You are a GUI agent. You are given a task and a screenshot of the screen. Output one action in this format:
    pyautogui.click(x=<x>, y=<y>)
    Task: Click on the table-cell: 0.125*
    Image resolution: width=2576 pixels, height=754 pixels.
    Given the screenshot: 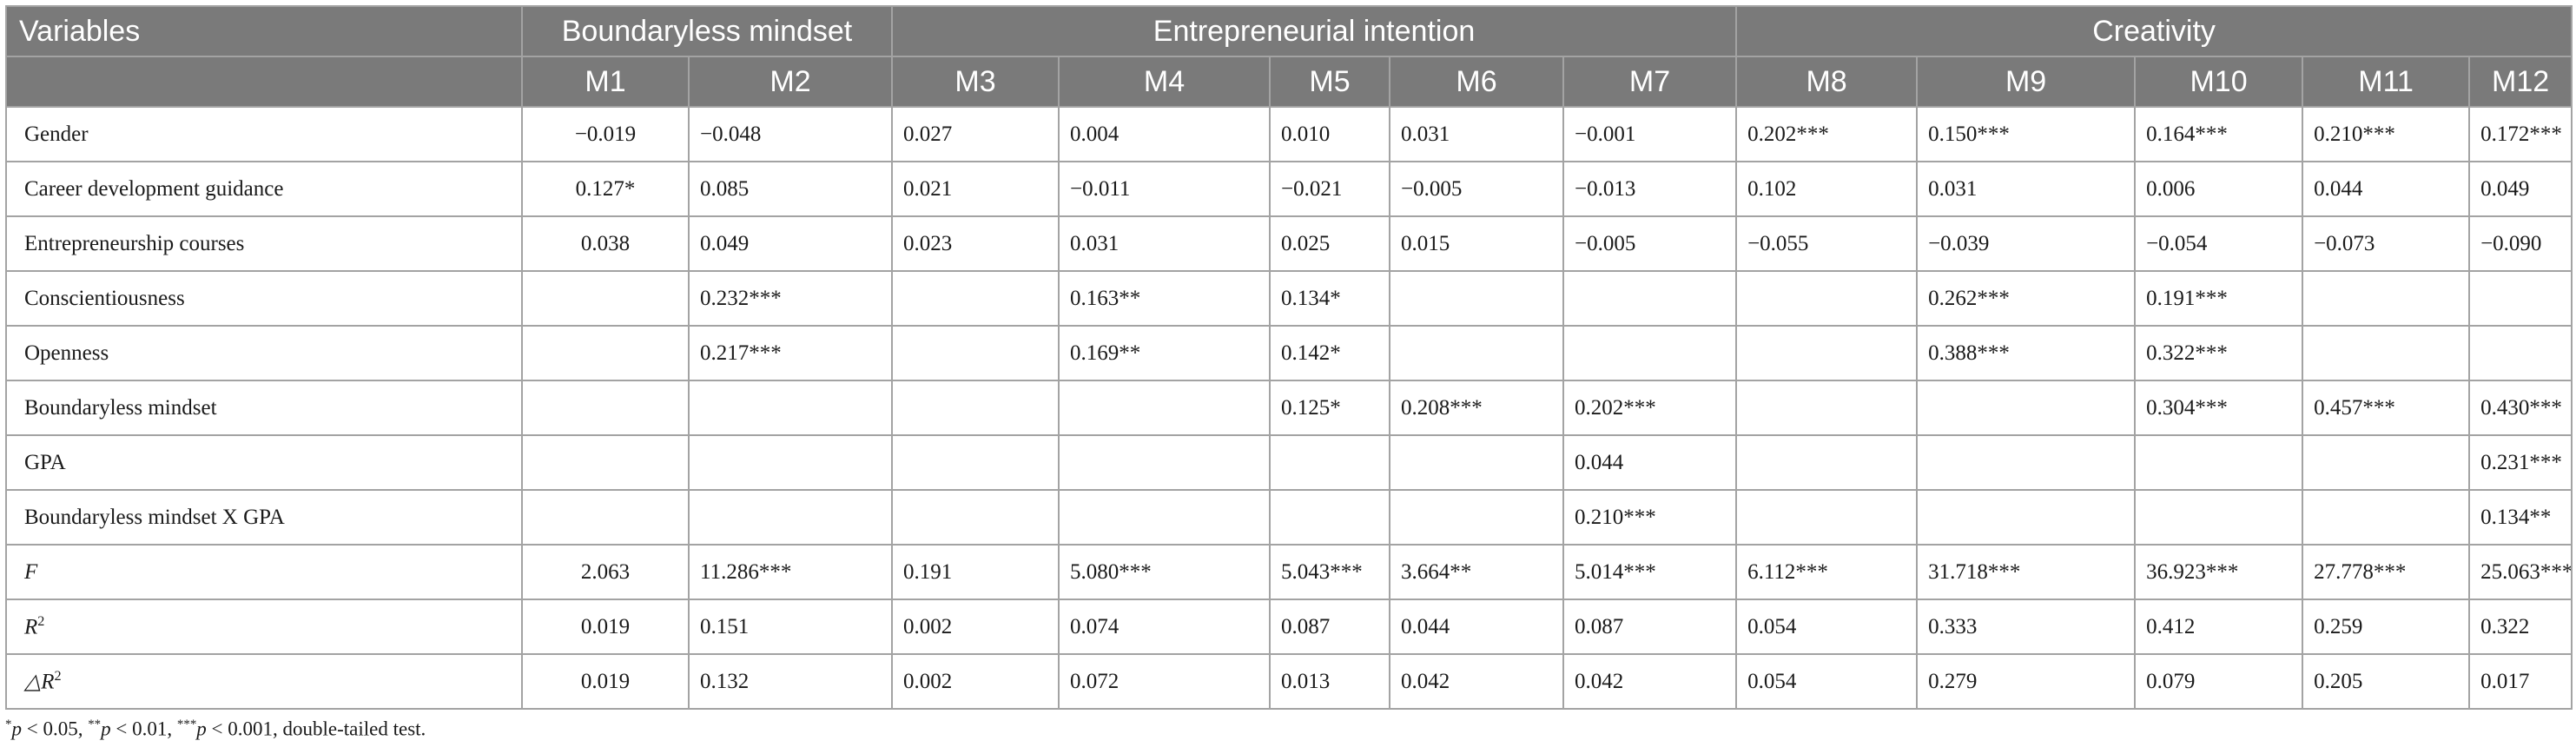 What is the action you would take?
    pyautogui.click(x=1330, y=408)
    